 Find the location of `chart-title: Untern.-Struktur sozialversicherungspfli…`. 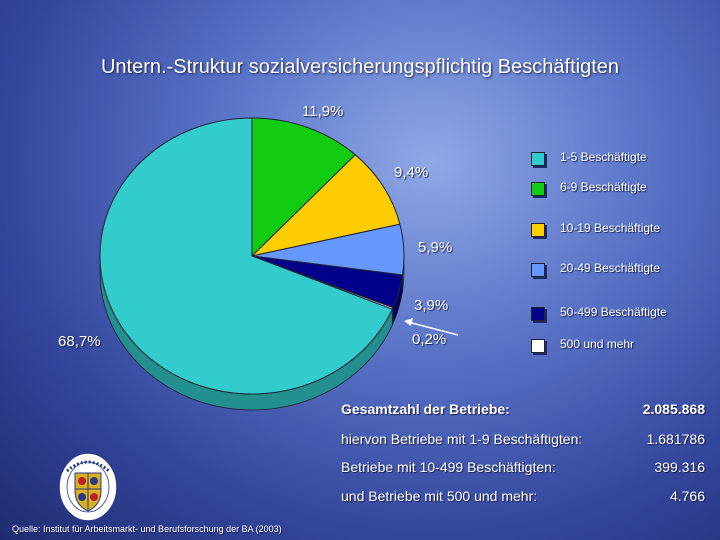

chart-title: Untern.-Struktur sozialversicherungspfli… is located at coordinates (360, 67).